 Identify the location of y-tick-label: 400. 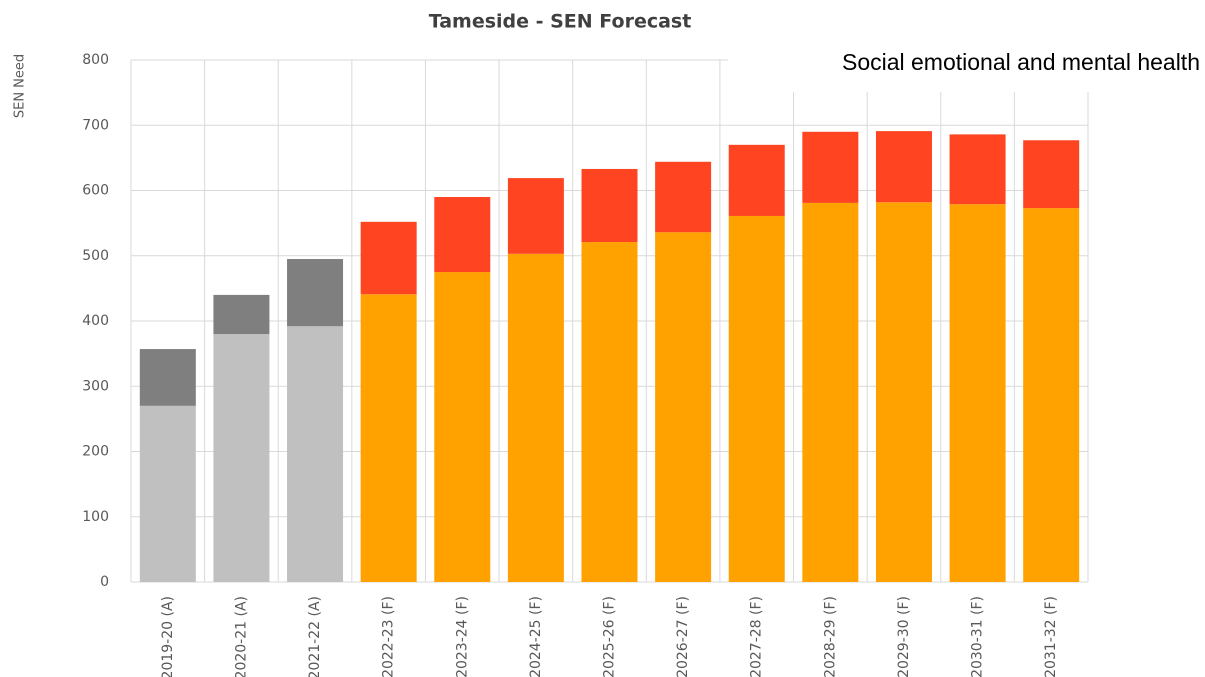
(95, 321).